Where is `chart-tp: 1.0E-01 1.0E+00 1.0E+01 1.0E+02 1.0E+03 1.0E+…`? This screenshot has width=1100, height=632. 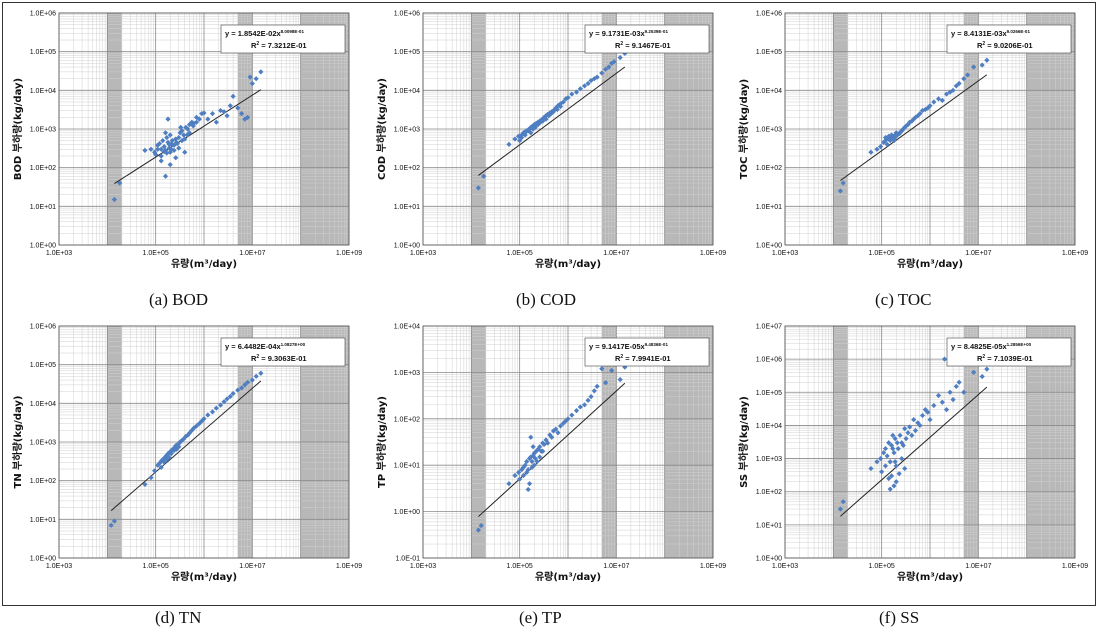 chart-tp: 1.0E-01 1.0E+00 1.0E+01 1.0E+02 1.0E+03 1.0E+… is located at coordinates (550, 454).